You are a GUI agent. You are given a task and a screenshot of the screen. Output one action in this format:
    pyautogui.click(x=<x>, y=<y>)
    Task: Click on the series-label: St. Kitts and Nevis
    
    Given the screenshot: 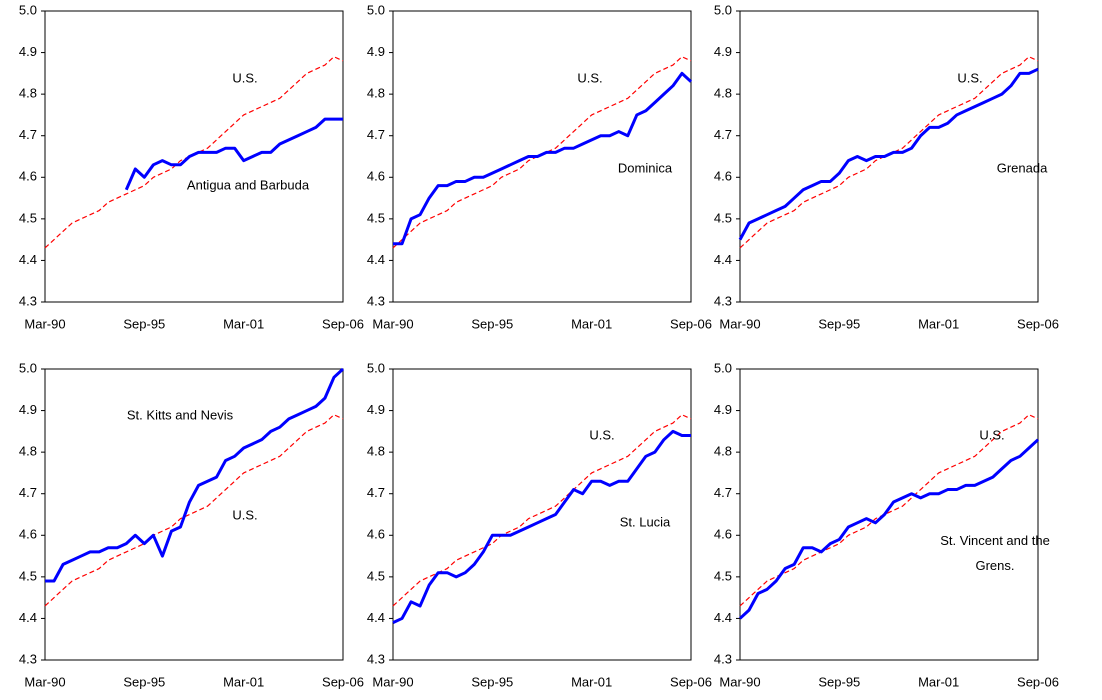 What is the action you would take?
    pyautogui.click(x=180, y=415)
    